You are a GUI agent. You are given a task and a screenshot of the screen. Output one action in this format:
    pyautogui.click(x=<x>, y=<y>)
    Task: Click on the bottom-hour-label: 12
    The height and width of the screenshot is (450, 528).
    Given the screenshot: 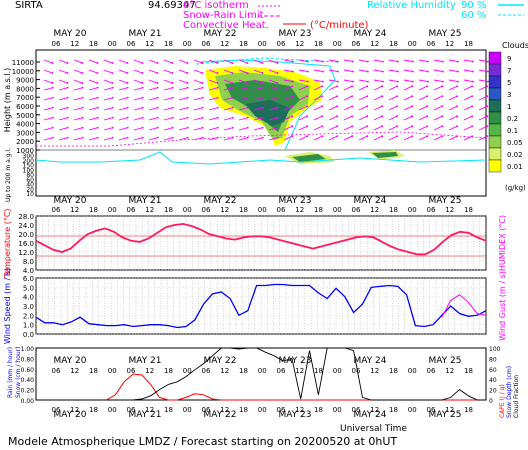 What is the action you would take?
    pyautogui.click(x=374, y=410)
    